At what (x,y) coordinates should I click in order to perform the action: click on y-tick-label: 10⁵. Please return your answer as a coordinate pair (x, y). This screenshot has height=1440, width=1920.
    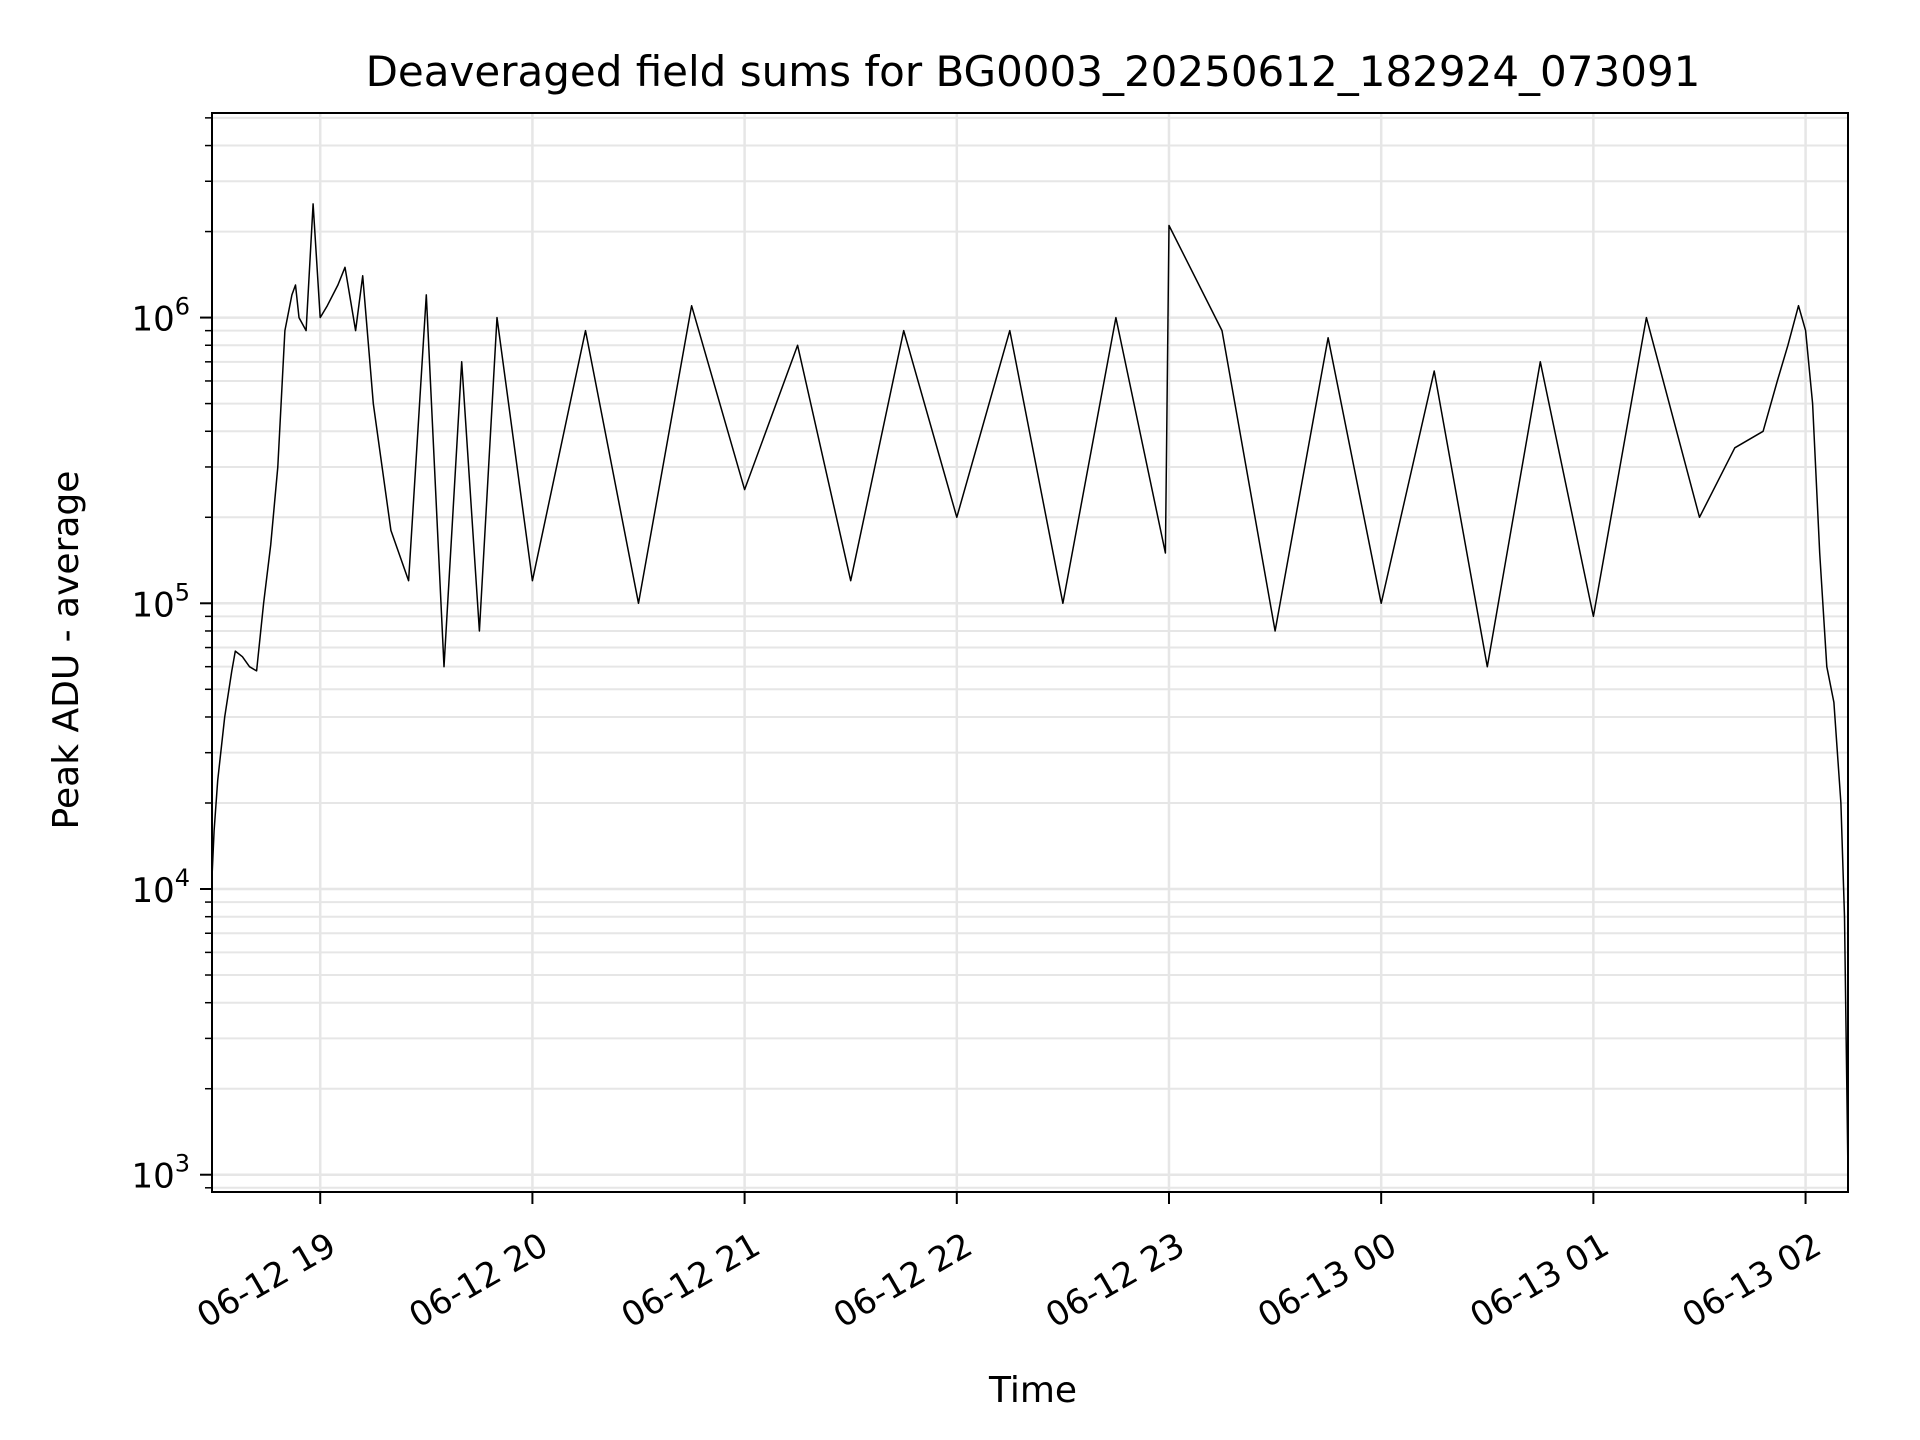
    Looking at the image, I should click on (160, 601).